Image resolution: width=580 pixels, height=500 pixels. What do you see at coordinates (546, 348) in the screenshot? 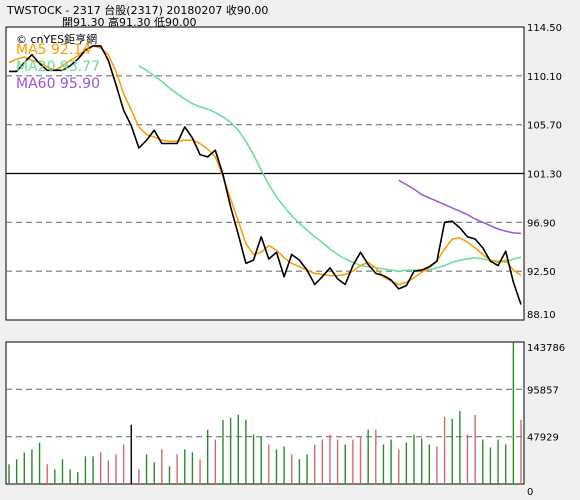
I see `volume-tick-label: 143786` at bounding box center [546, 348].